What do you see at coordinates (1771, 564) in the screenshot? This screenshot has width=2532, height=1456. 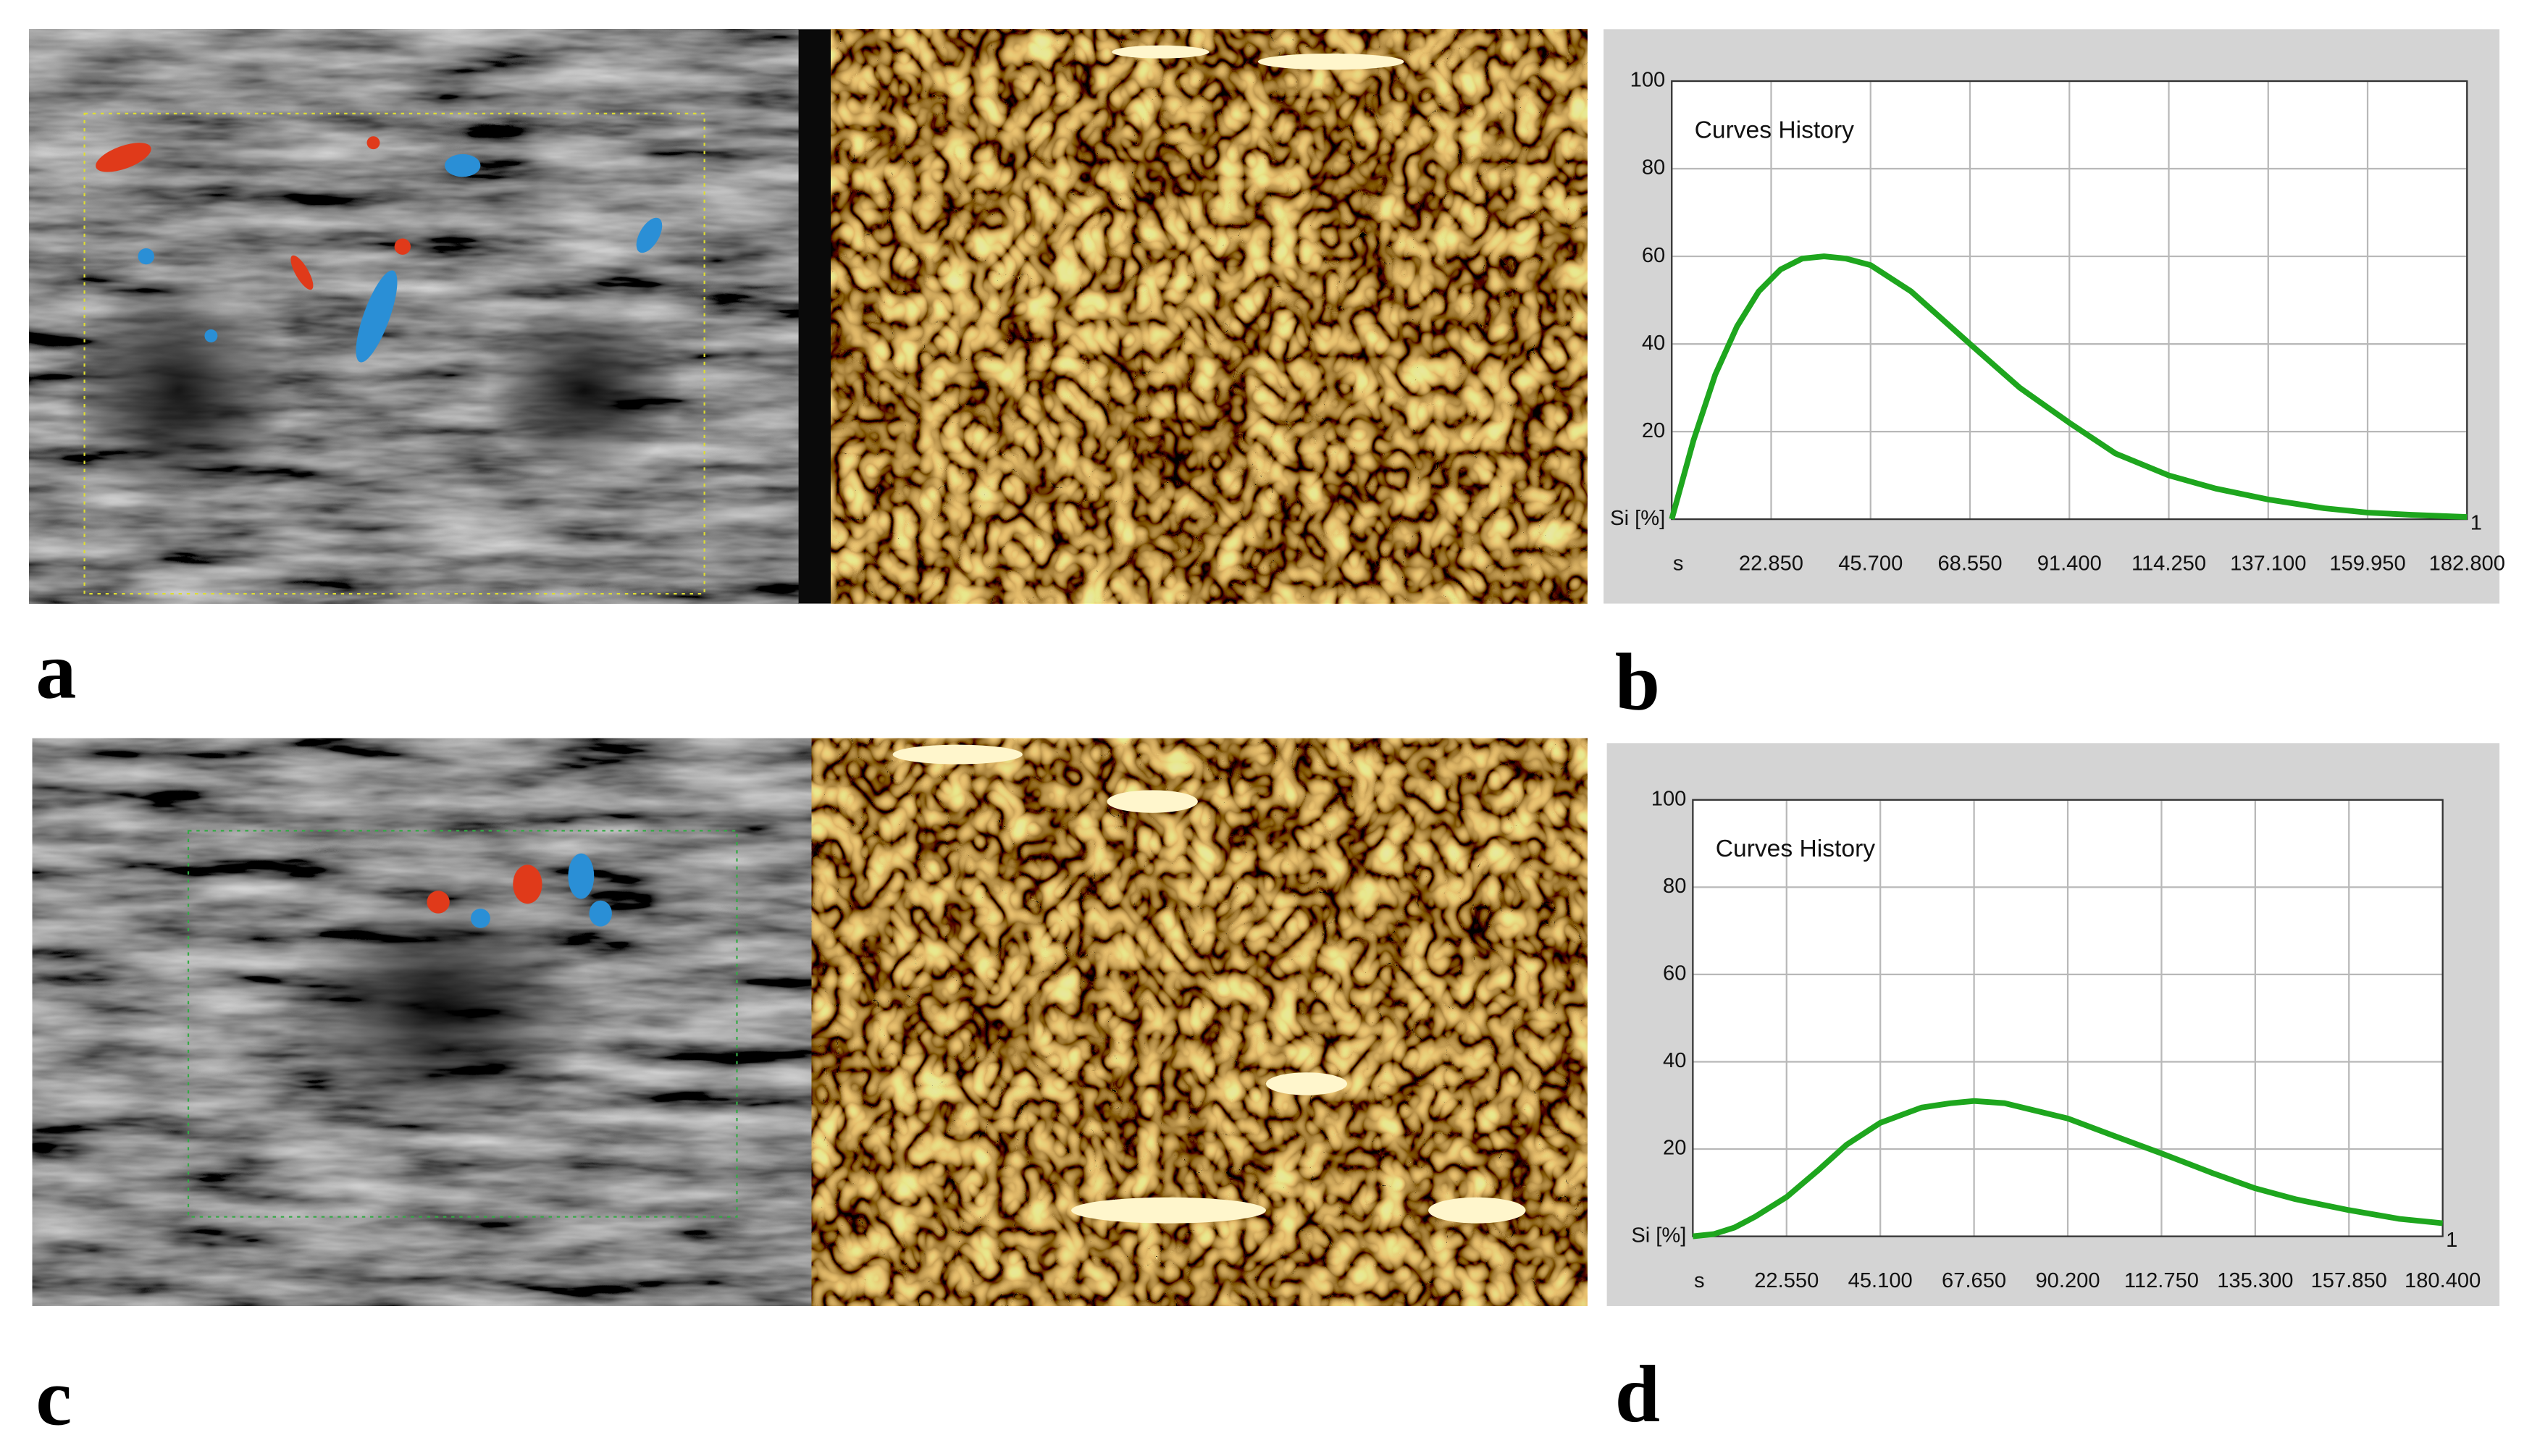 I see `x-tick-label: 22.850` at bounding box center [1771, 564].